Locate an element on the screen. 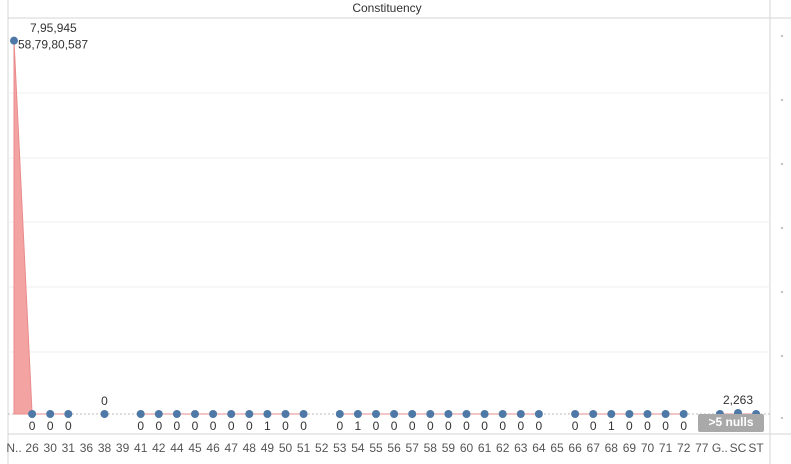  null-indicator-box is located at coordinates (731, 423).